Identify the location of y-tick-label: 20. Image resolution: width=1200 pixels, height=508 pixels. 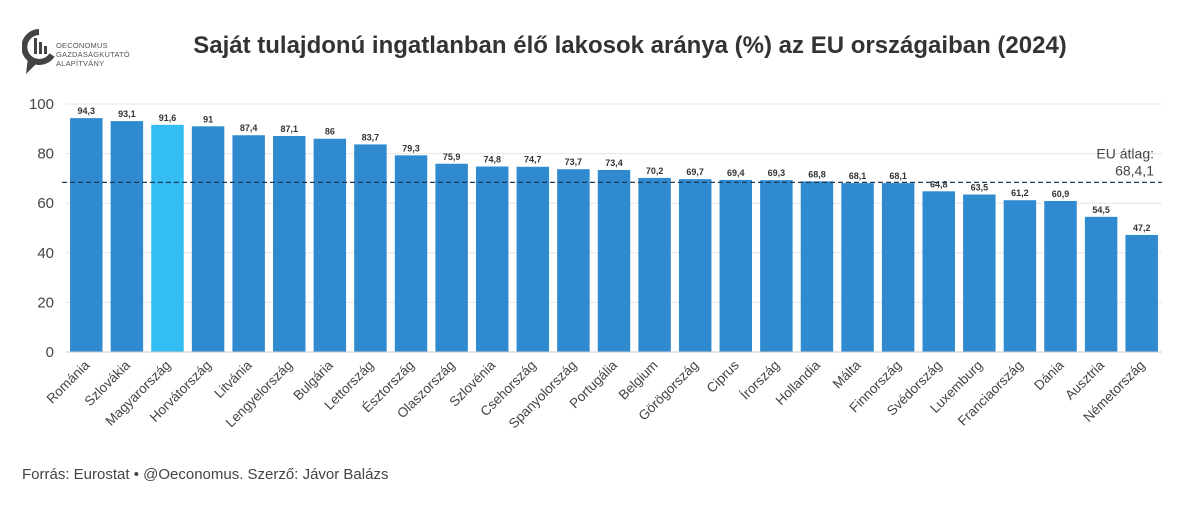
(45, 302).